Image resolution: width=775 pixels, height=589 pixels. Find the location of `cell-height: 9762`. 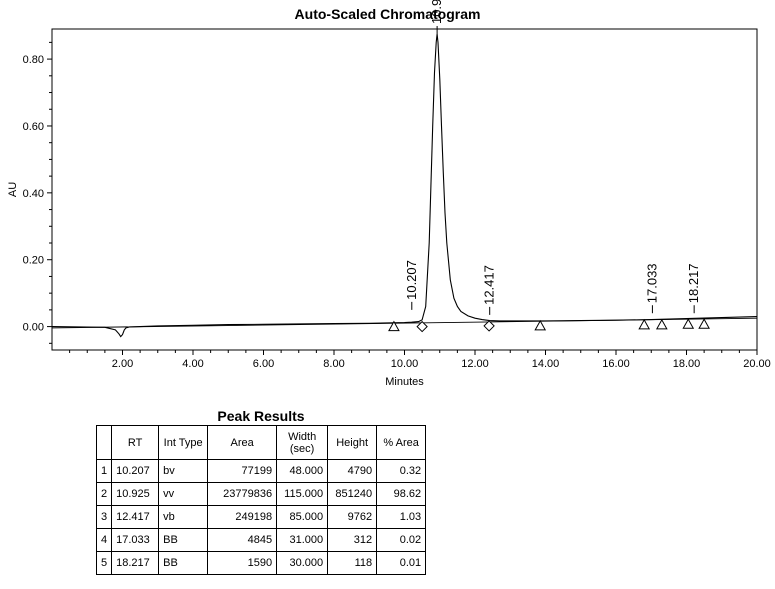

cell-height: 9762 is located at coordinates (352, 517).